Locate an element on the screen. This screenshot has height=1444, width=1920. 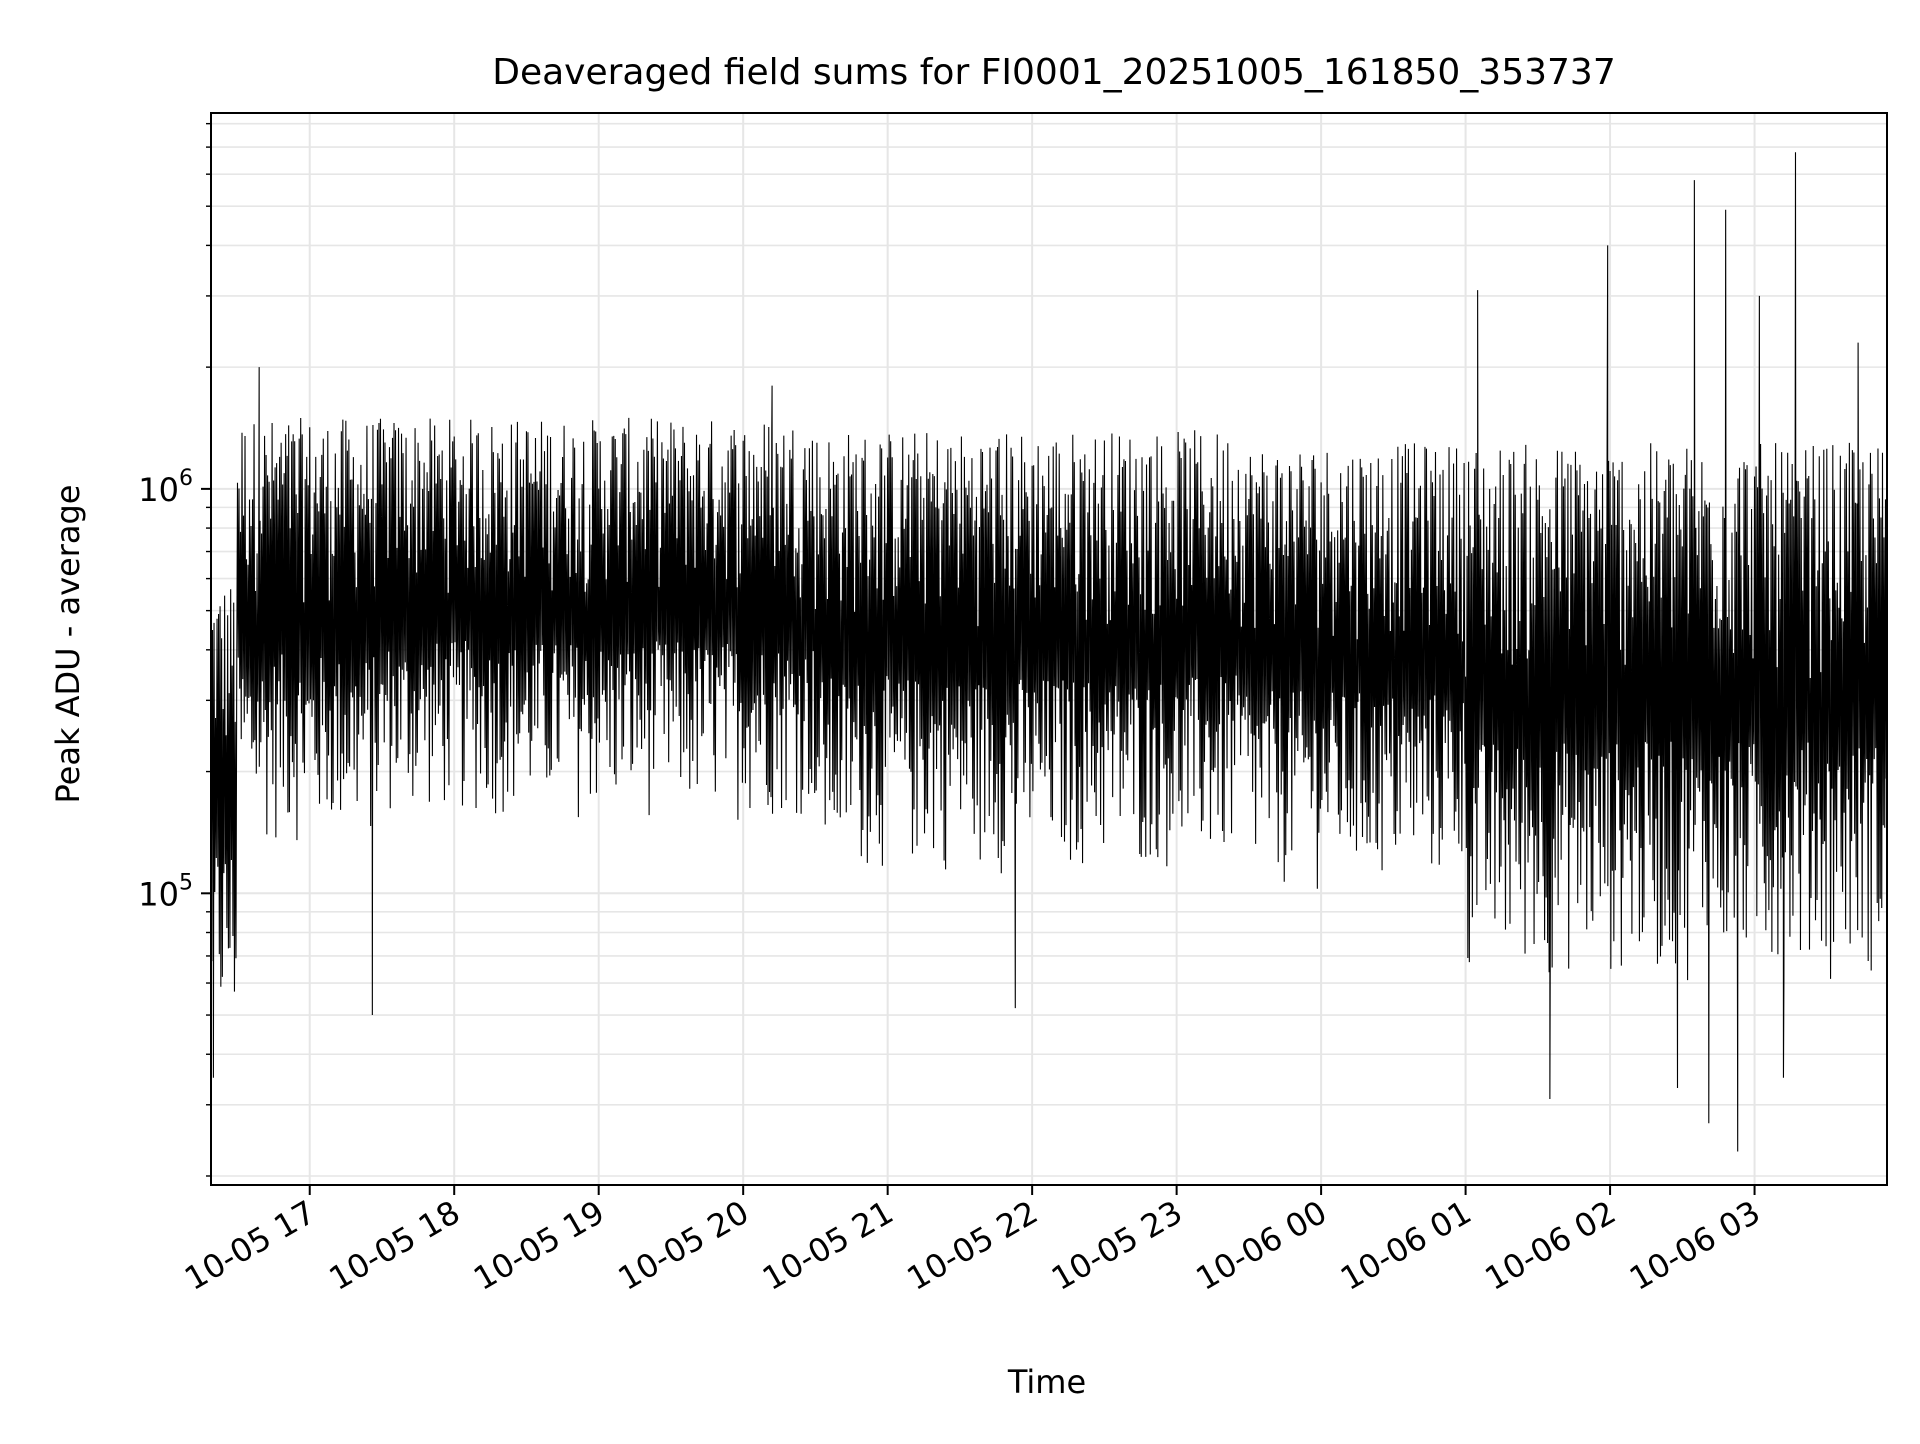
x-tick-label: 10-05 21 is located at coordinates (828, 1245).